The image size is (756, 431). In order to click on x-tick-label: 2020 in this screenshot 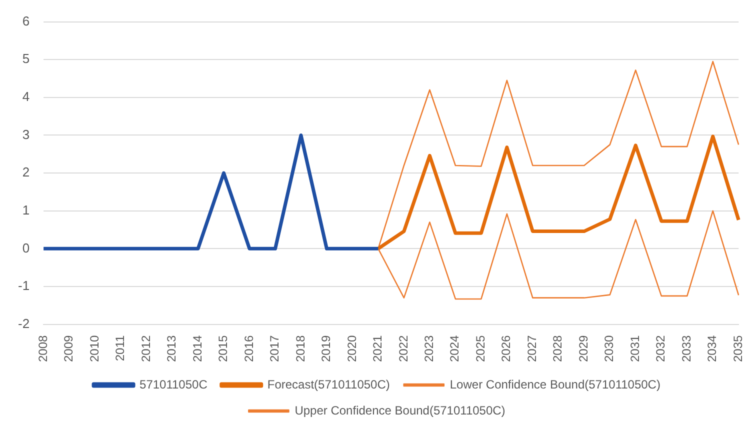, I will do `click(351, 348)`.